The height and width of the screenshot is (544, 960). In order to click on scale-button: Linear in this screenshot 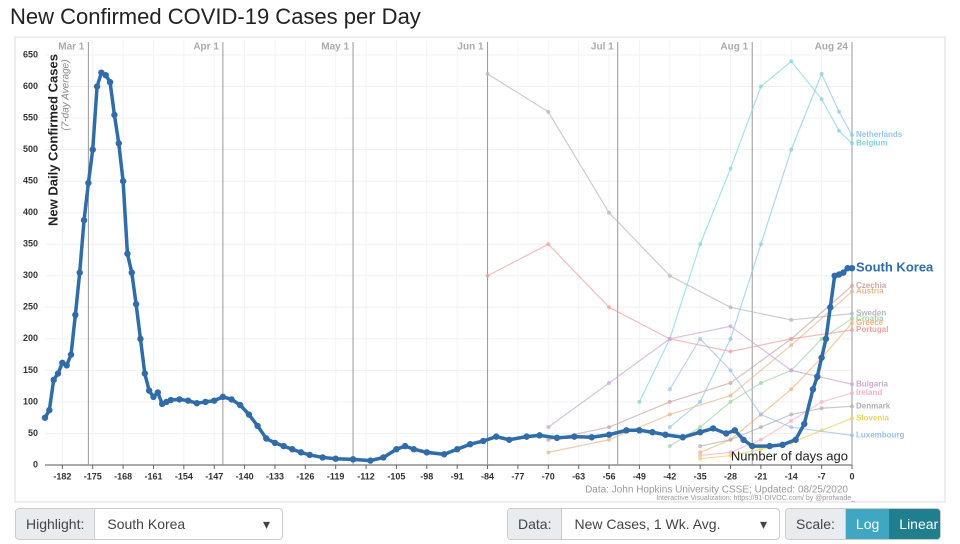, I will do `click(914, 524)`.